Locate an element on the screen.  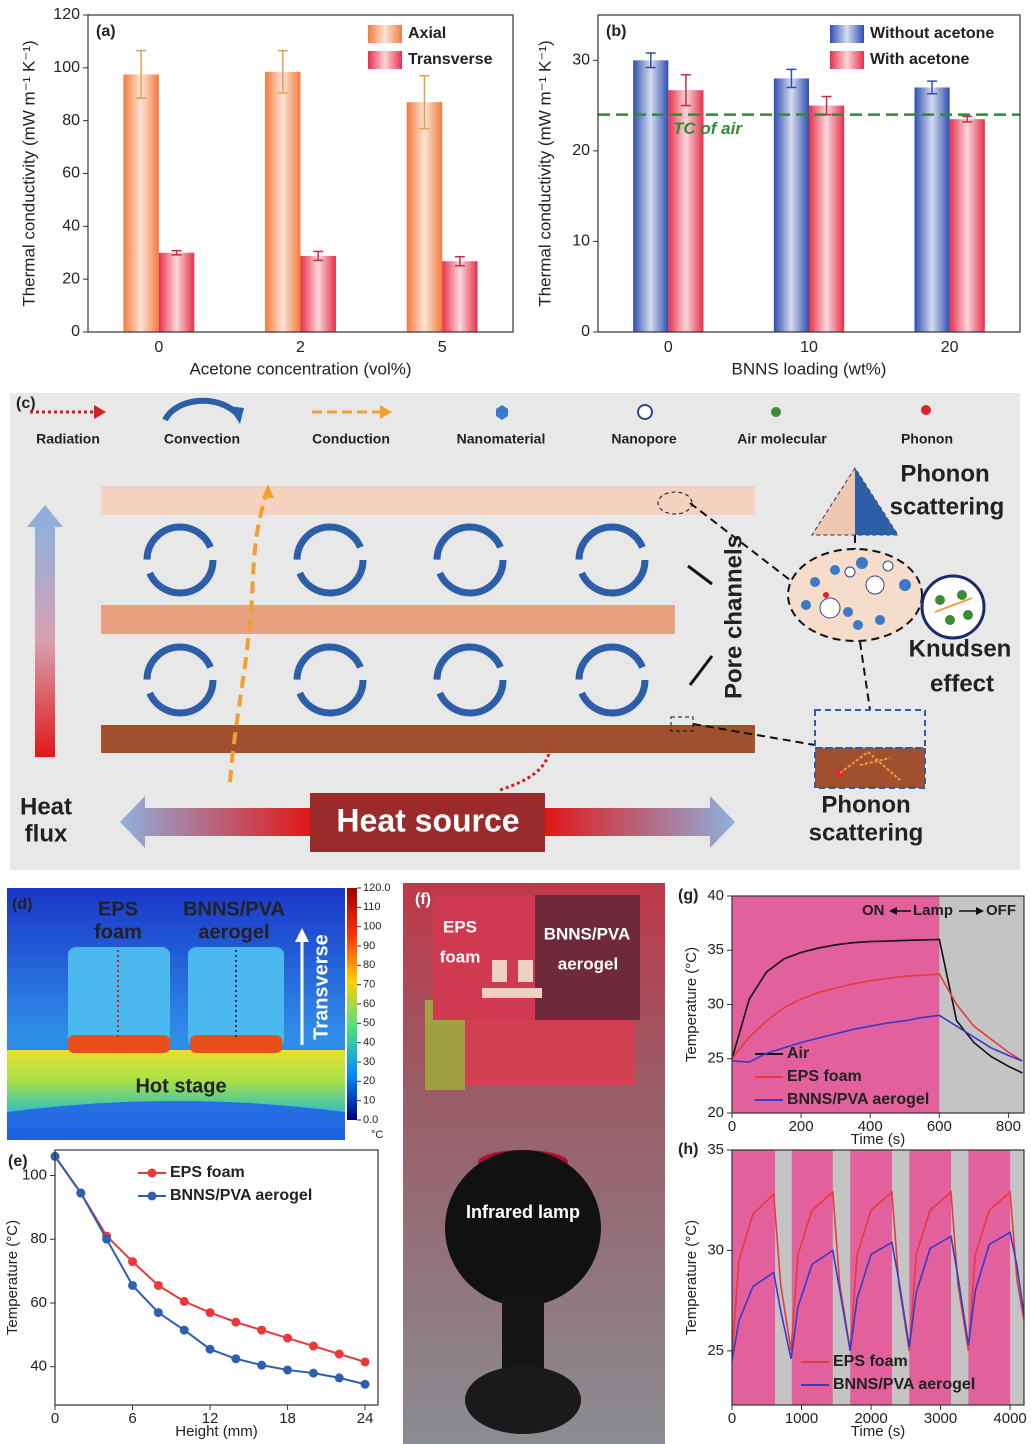
y-tick-label: 20 is located at coordinates (581, 150).